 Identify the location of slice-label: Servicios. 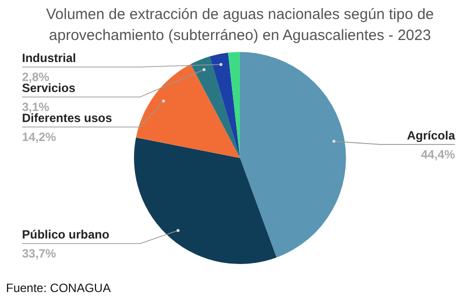
(49, 88).